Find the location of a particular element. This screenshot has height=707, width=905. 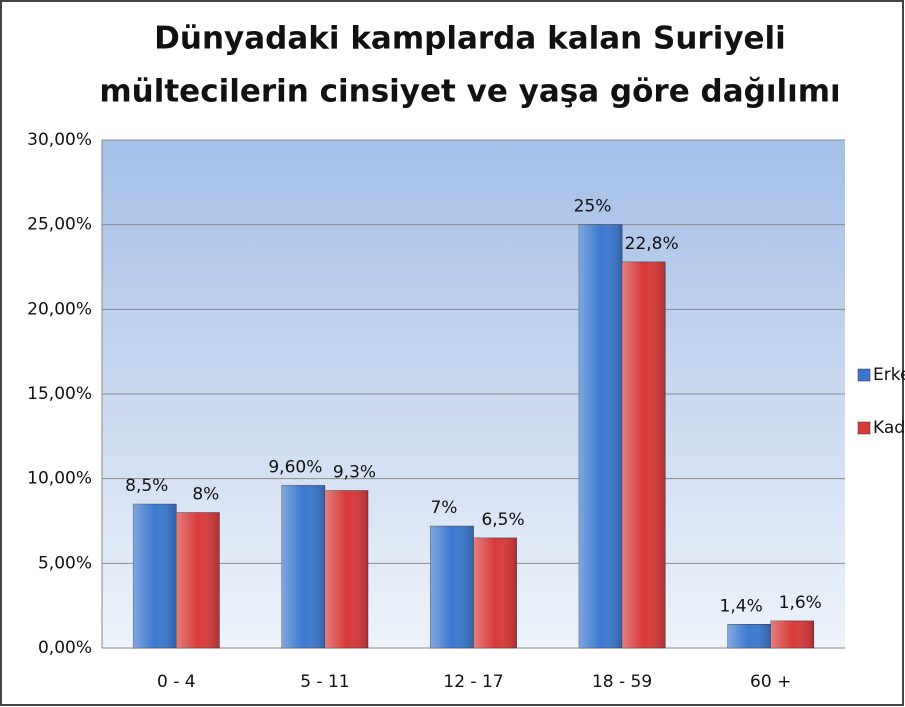

data-label: 9,60% is located at coordinates (295, 467).